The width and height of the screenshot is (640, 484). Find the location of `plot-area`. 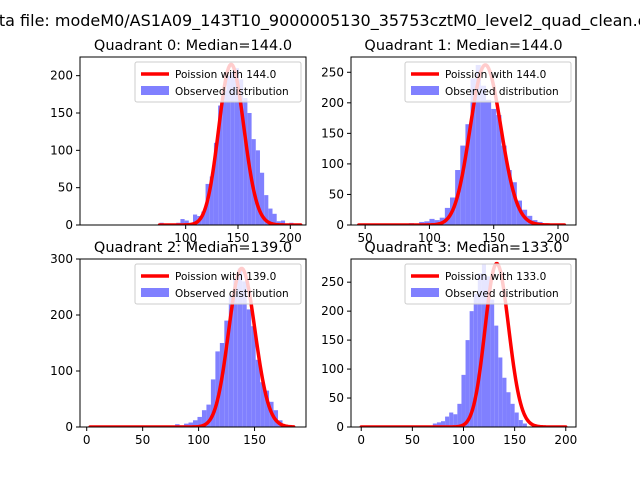

plot-area is located at coordinates (463, 344).